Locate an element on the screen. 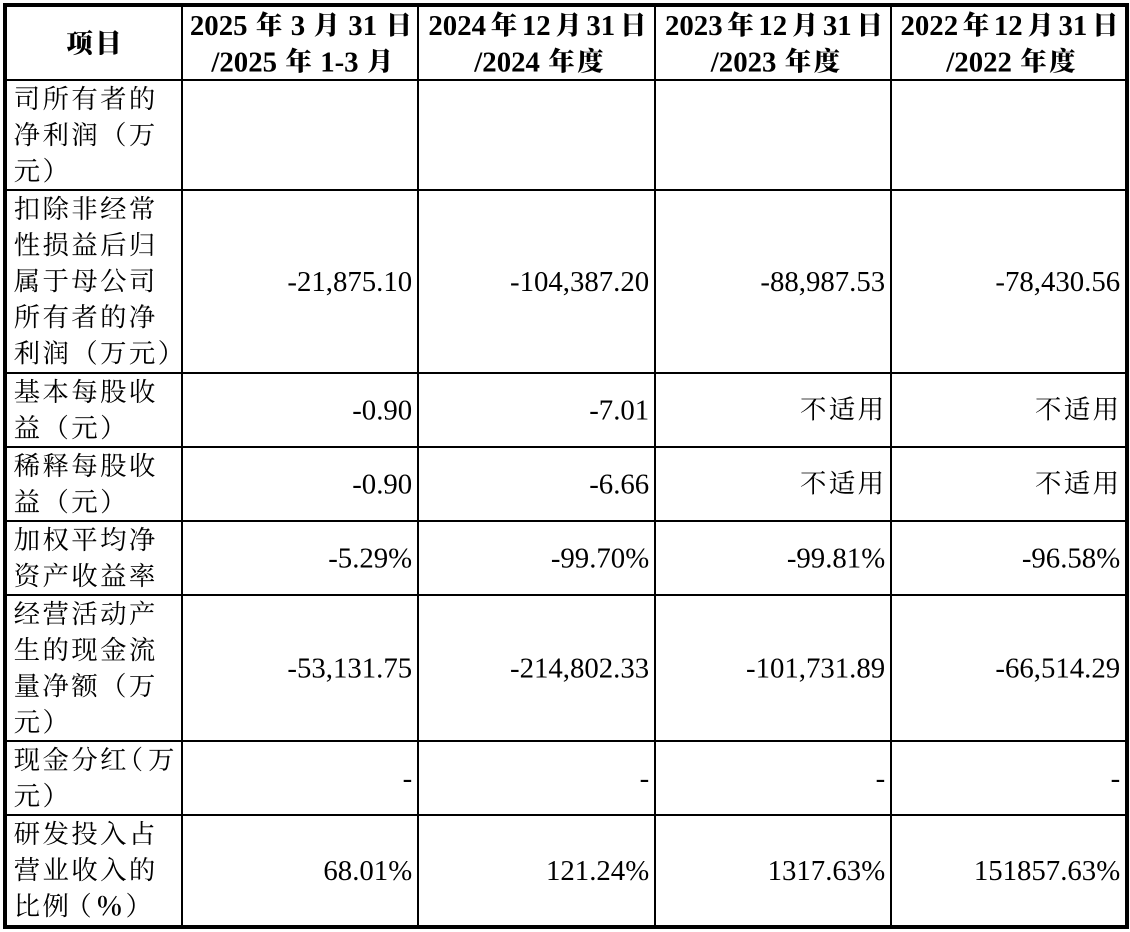 This screenshot has width=1130, height=932. svg-text: 68.01% is located at coordinates (367, 871).